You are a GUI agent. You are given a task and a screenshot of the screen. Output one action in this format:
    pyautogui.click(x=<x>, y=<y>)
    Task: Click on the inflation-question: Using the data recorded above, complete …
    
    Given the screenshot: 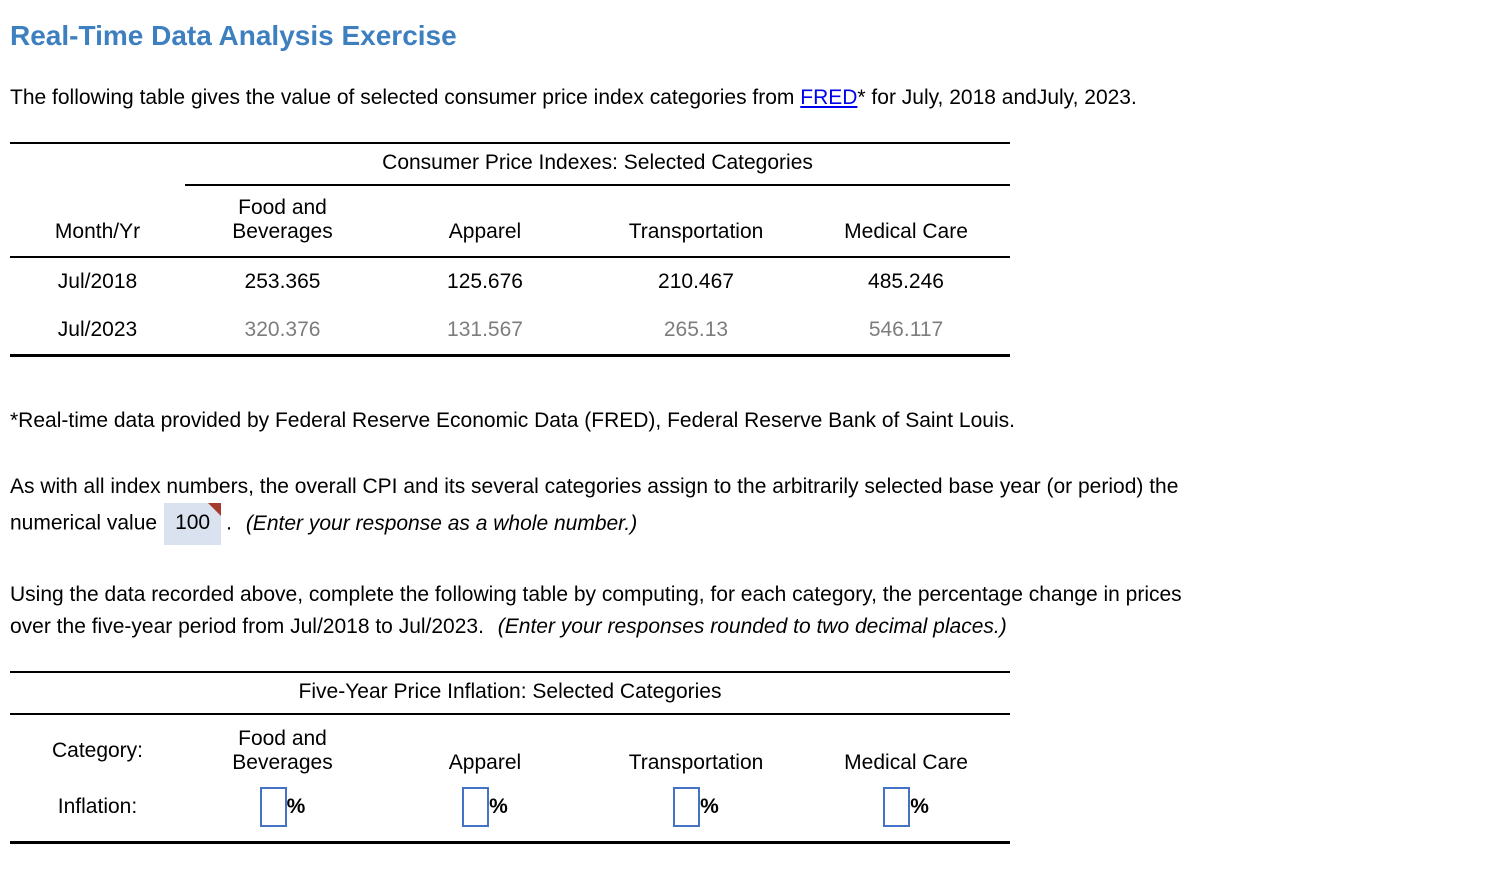 What is the action you would take?
    pyautogui.click(x=746, y=611)
    